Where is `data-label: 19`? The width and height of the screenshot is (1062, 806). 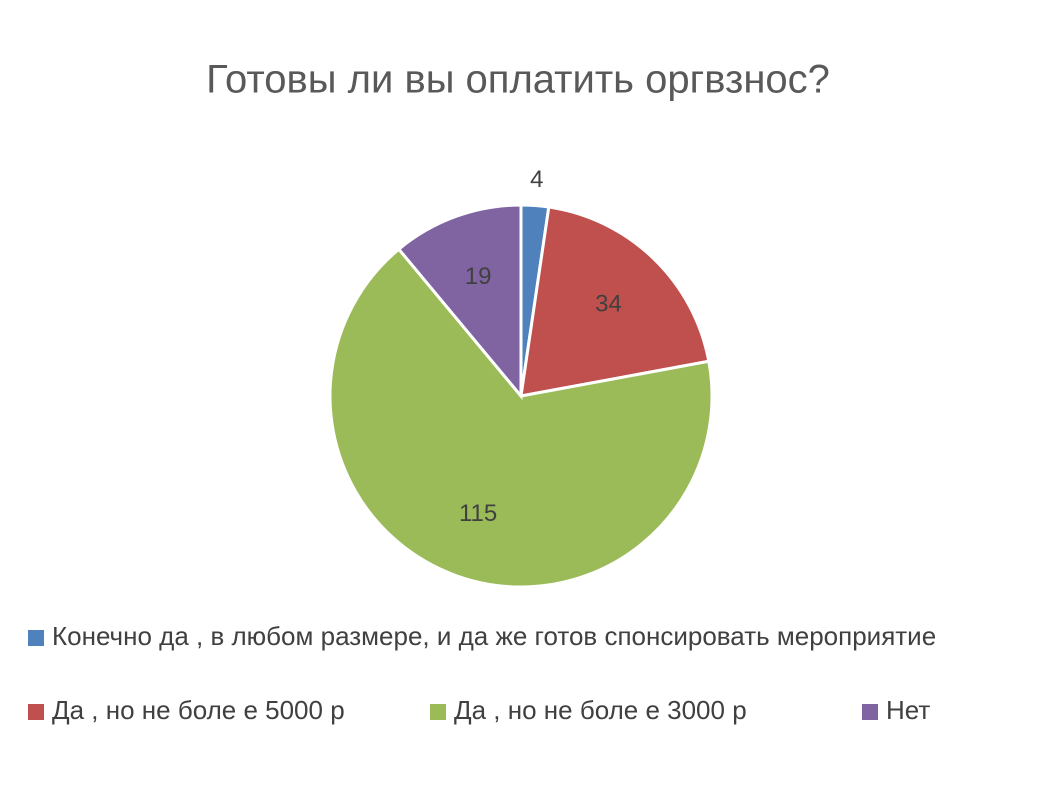
data-label: 19 is located at coordinates (478, 276).